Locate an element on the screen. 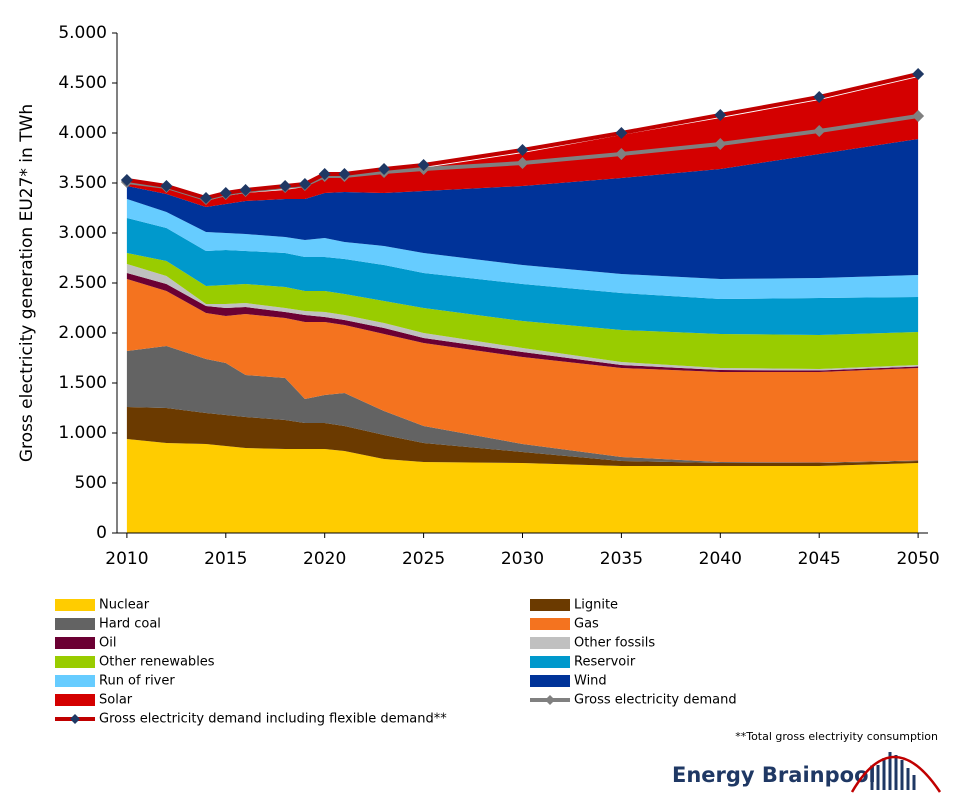 The image size is (953, 800). y-tick-label: 500 is located at coordinates (91, 483).